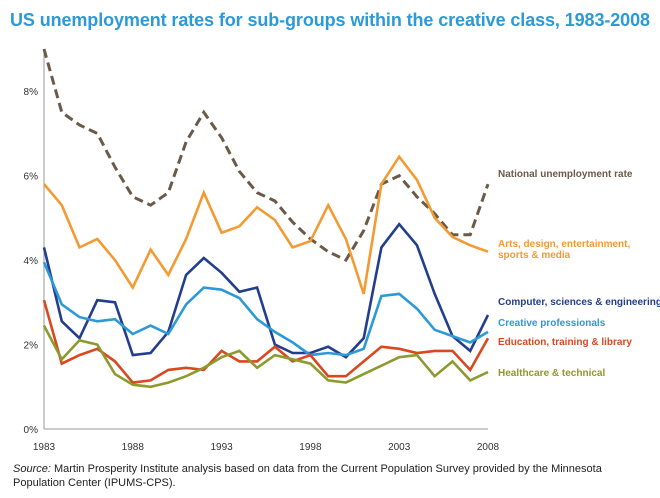  Describe the element at coordinates (488, 447) in the screenshot. I see `x-tick-label: 2008` at that location.